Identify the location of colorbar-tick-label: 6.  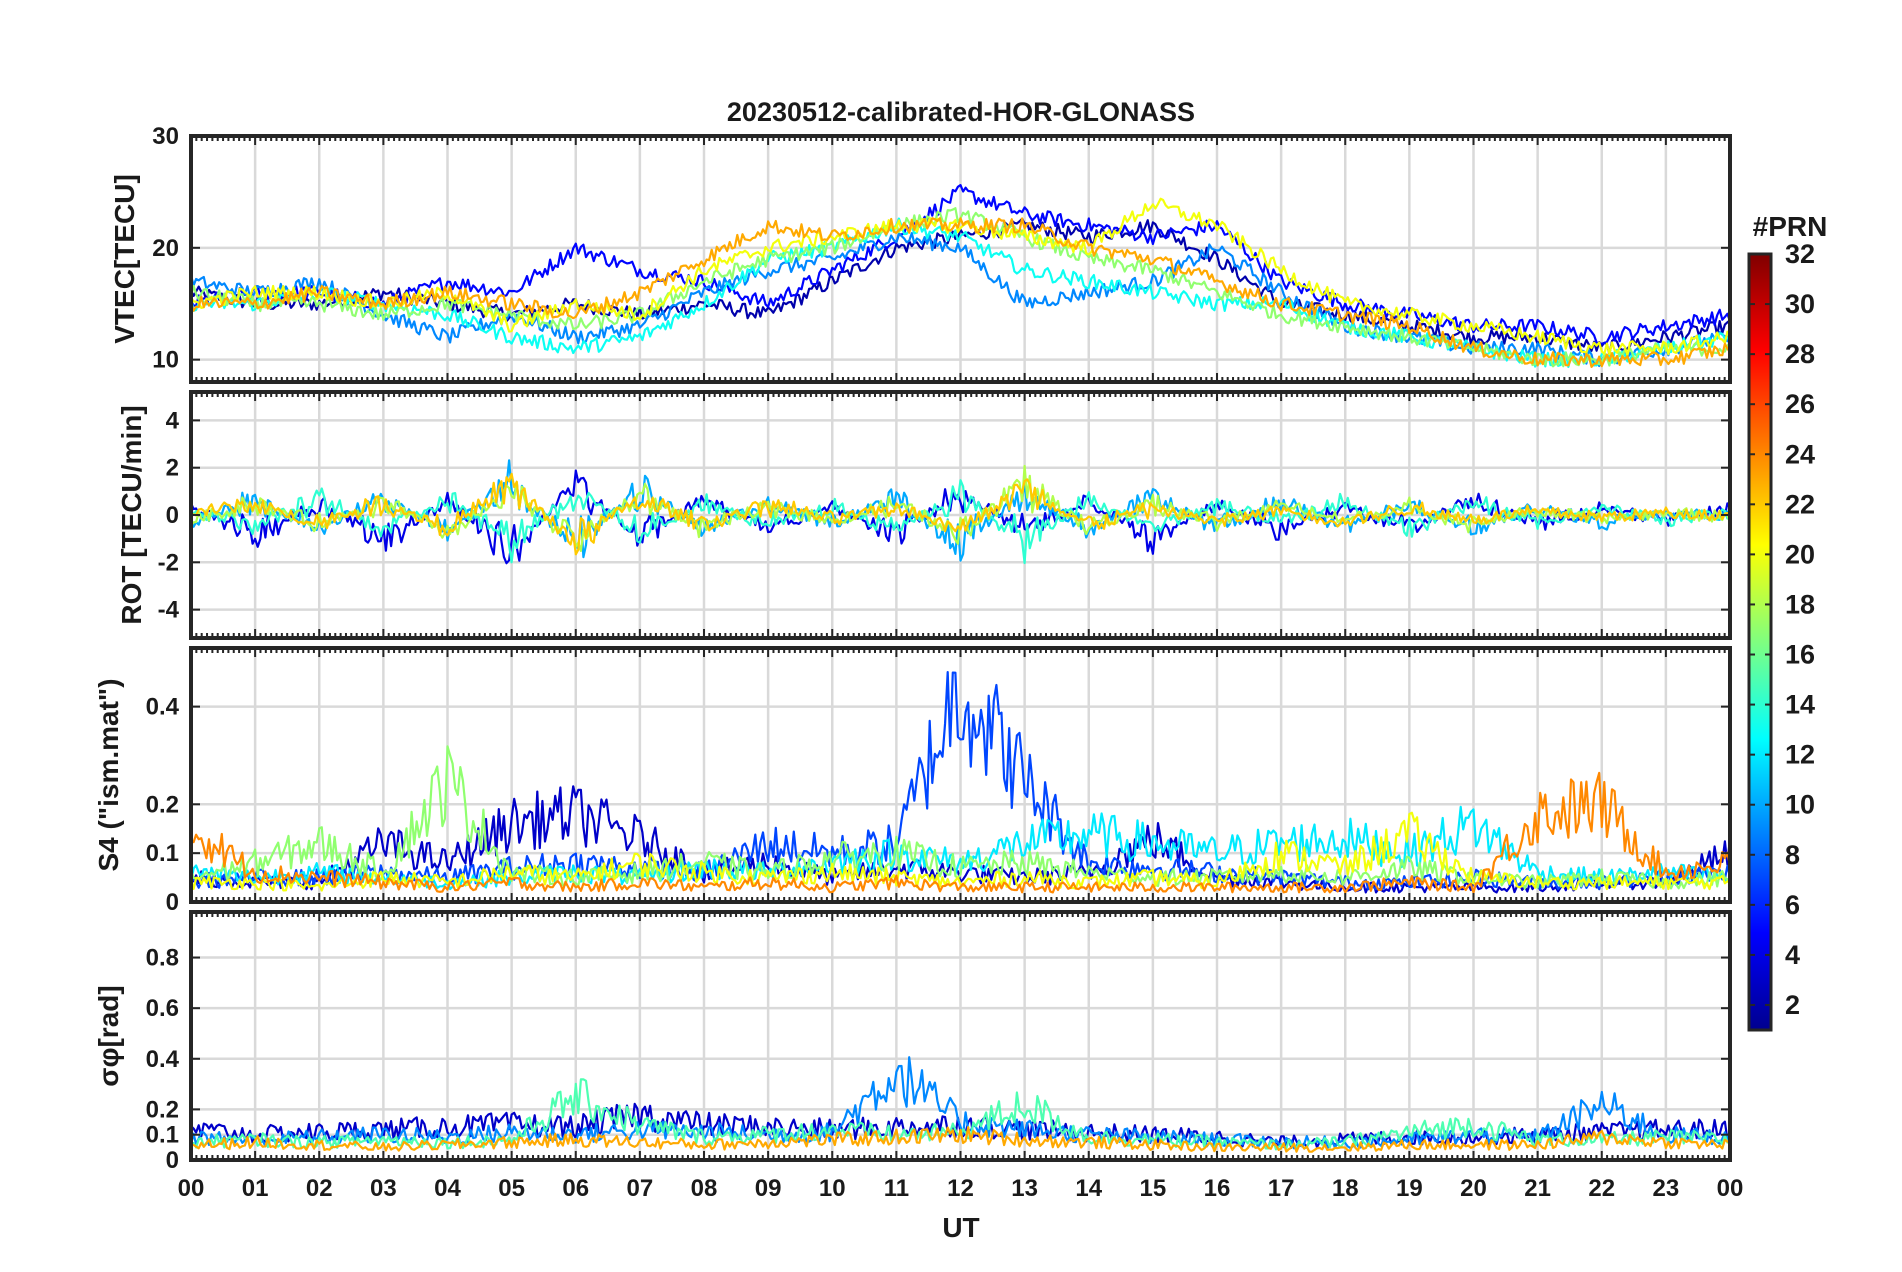
(1792, 905).